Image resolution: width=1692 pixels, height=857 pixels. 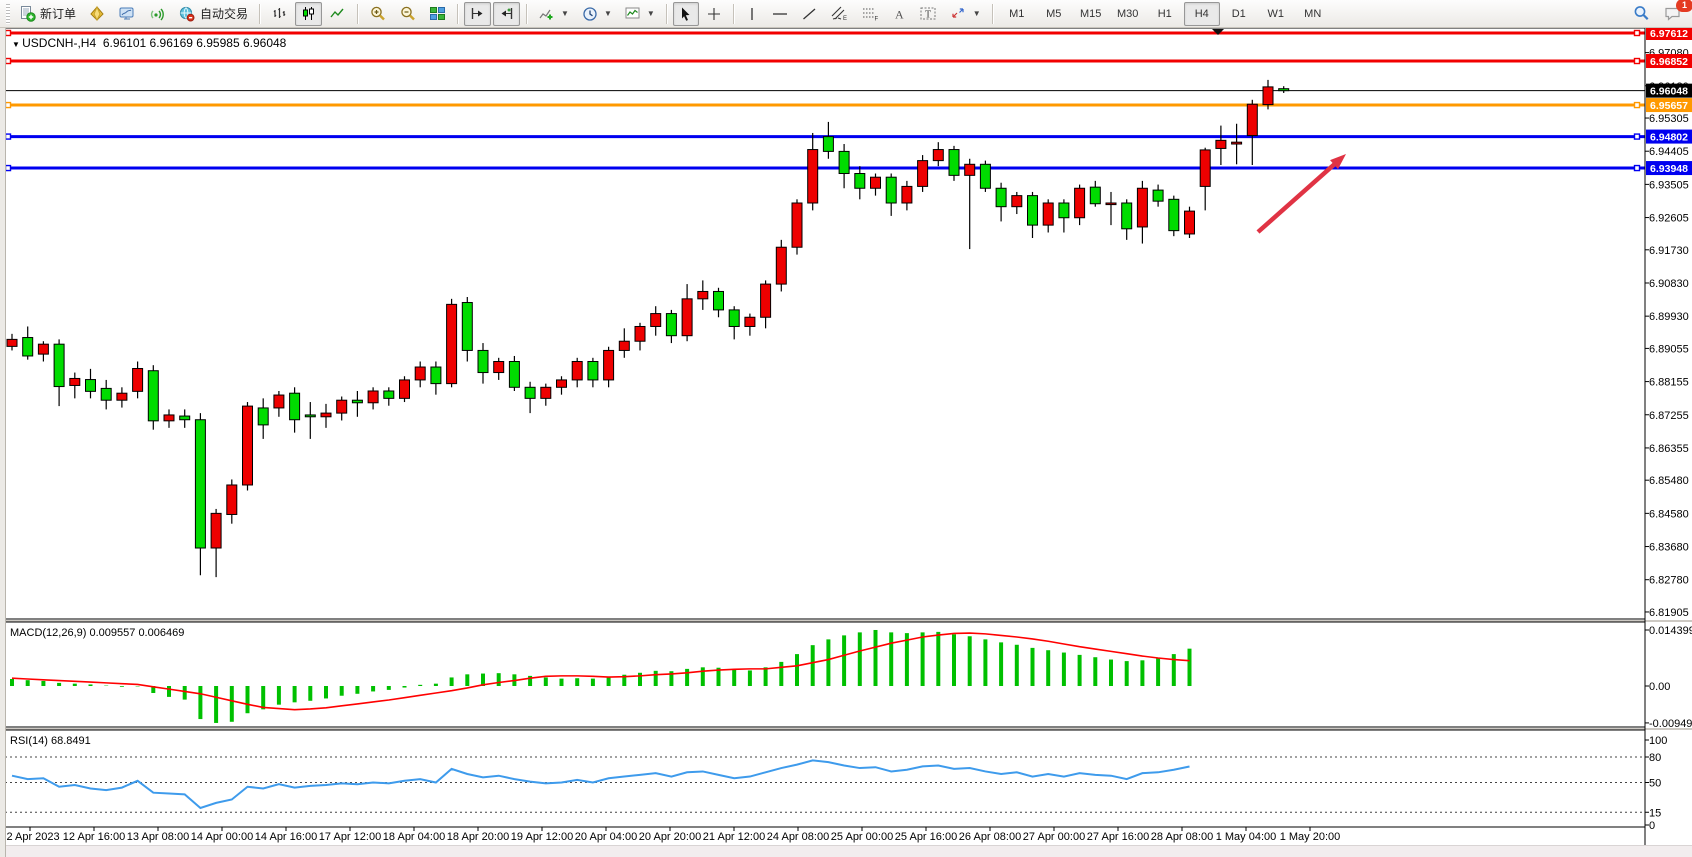 I want to click on auto-scroll-button, so click(x=507, y=13).